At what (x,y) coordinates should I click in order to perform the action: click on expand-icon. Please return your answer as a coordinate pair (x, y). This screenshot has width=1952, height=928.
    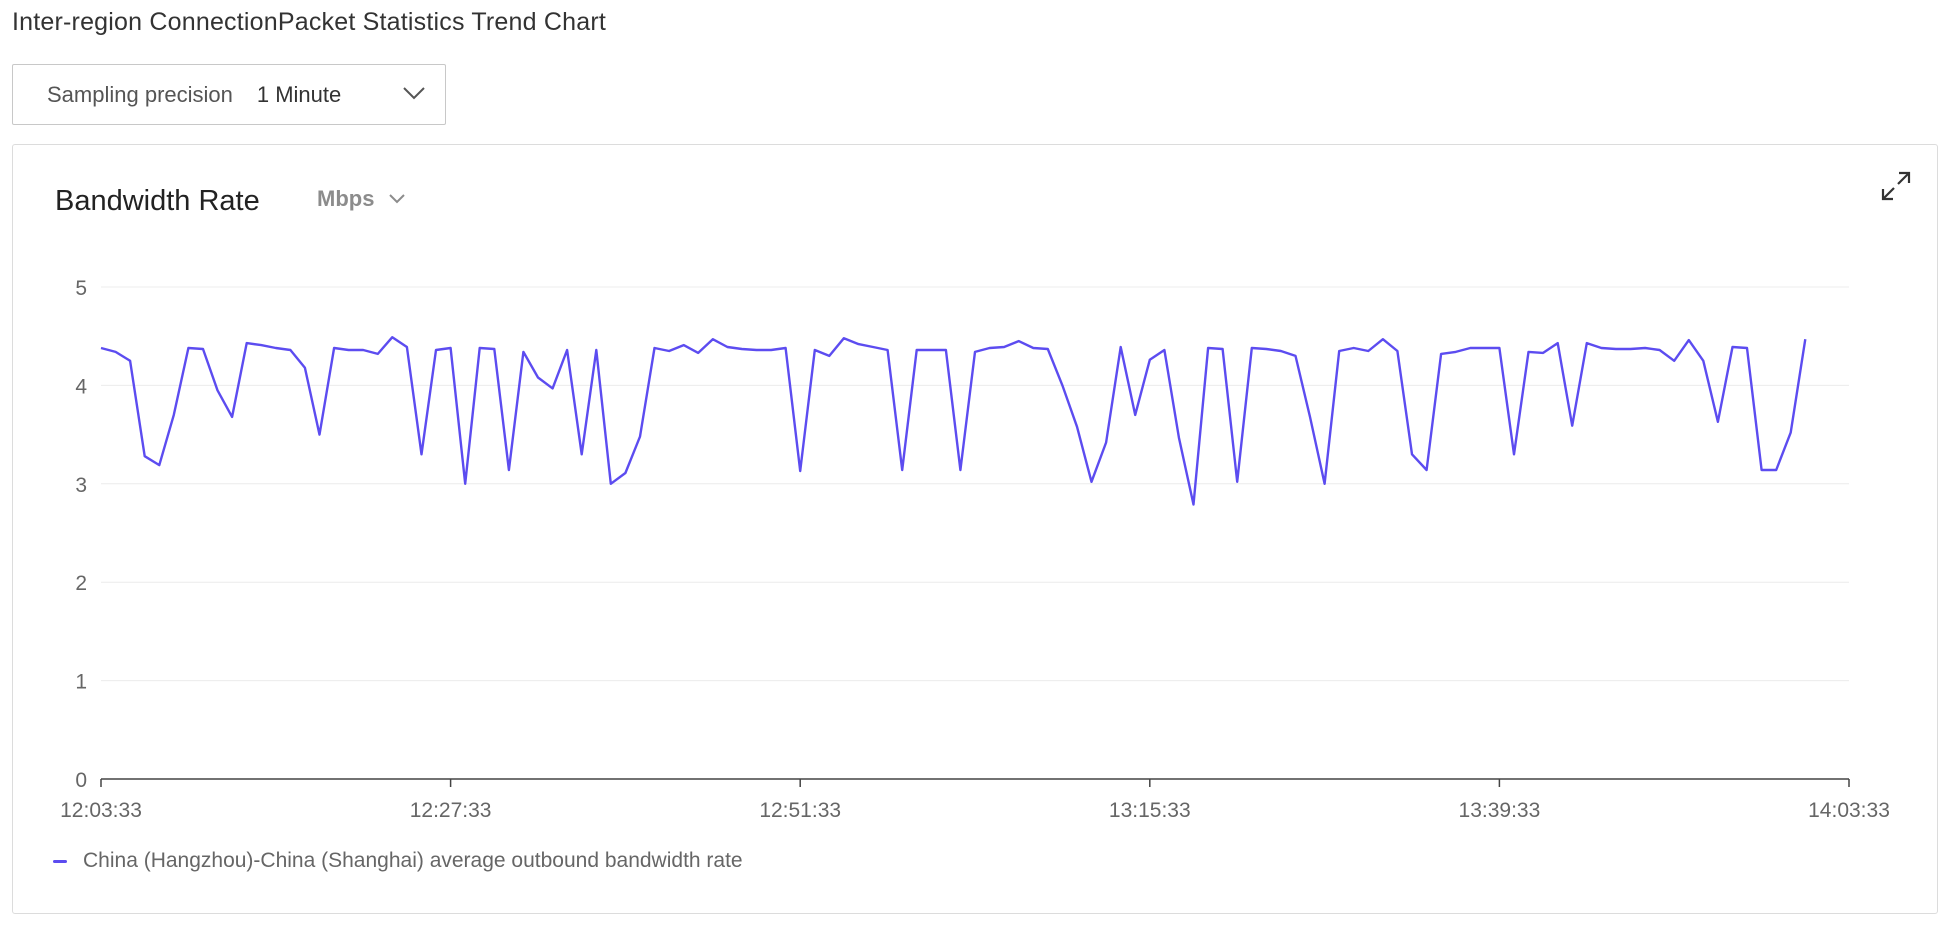
    Looking at the image, I should click on (1896, 186).